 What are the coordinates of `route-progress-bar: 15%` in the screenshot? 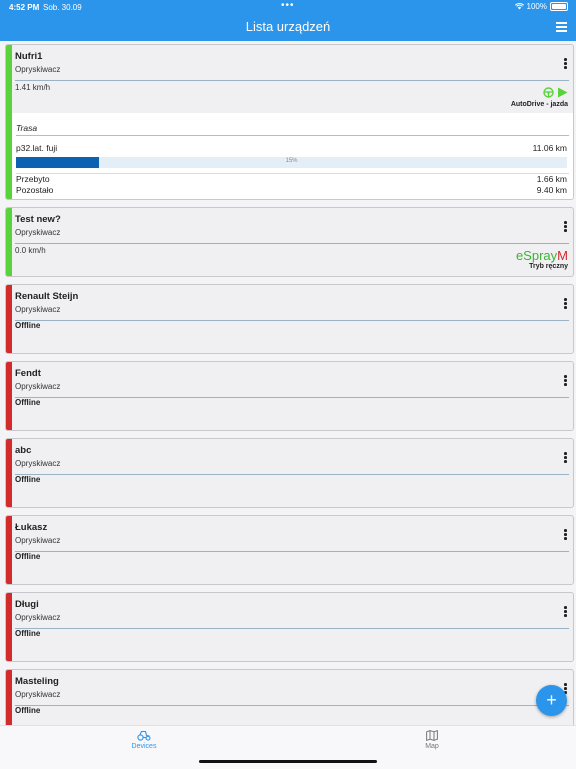 It's located at (291, 162).